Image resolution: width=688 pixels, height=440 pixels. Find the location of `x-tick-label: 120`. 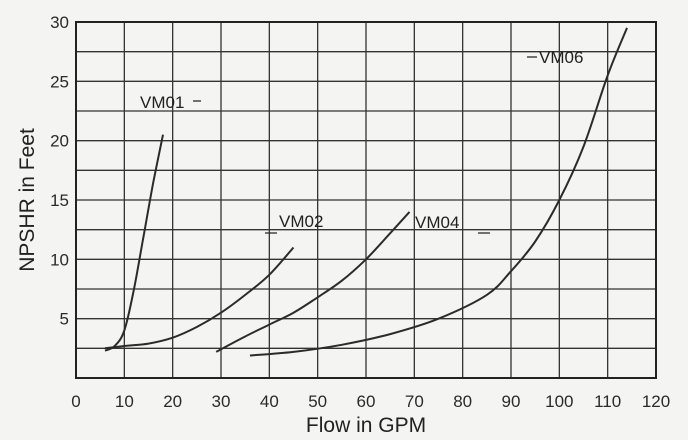

x-tick-label: 120 is located at coordinates (656, 401).